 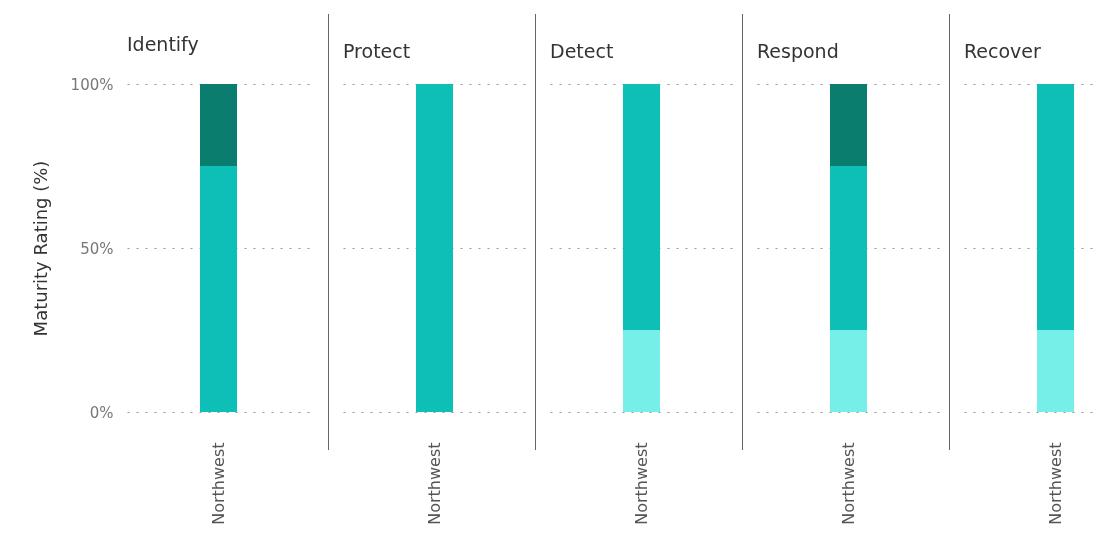 I want to click on chart-title: Respond, so click(x=798, y=51).